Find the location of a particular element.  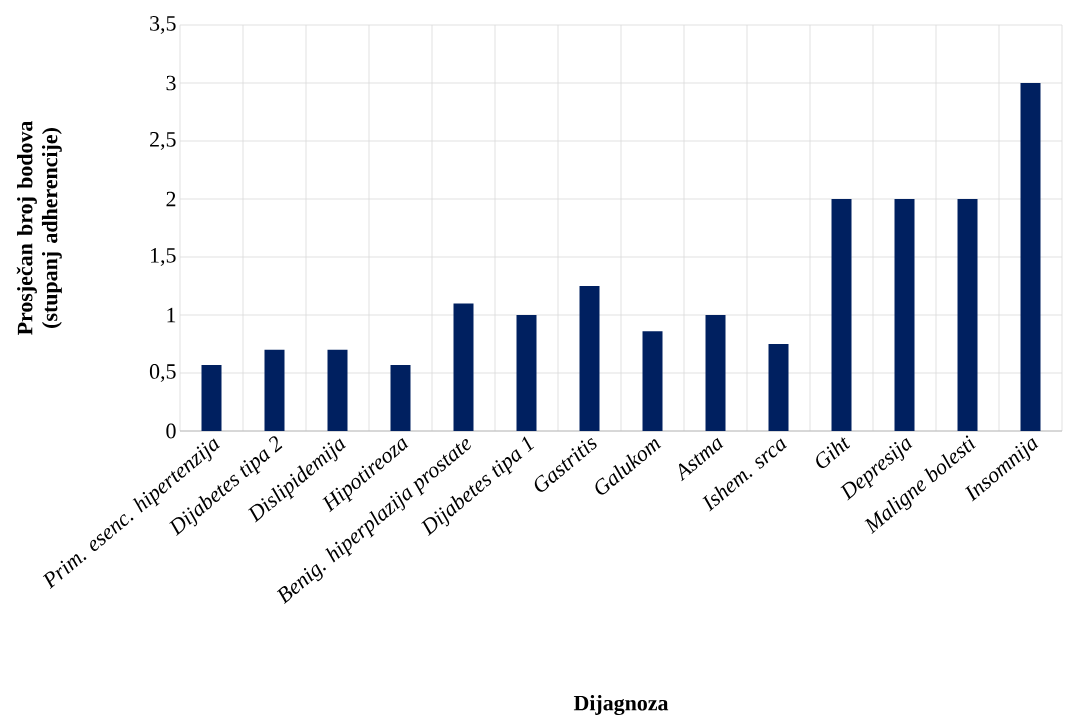

y-tick-label: 1 is located at coordinates (171, 315).